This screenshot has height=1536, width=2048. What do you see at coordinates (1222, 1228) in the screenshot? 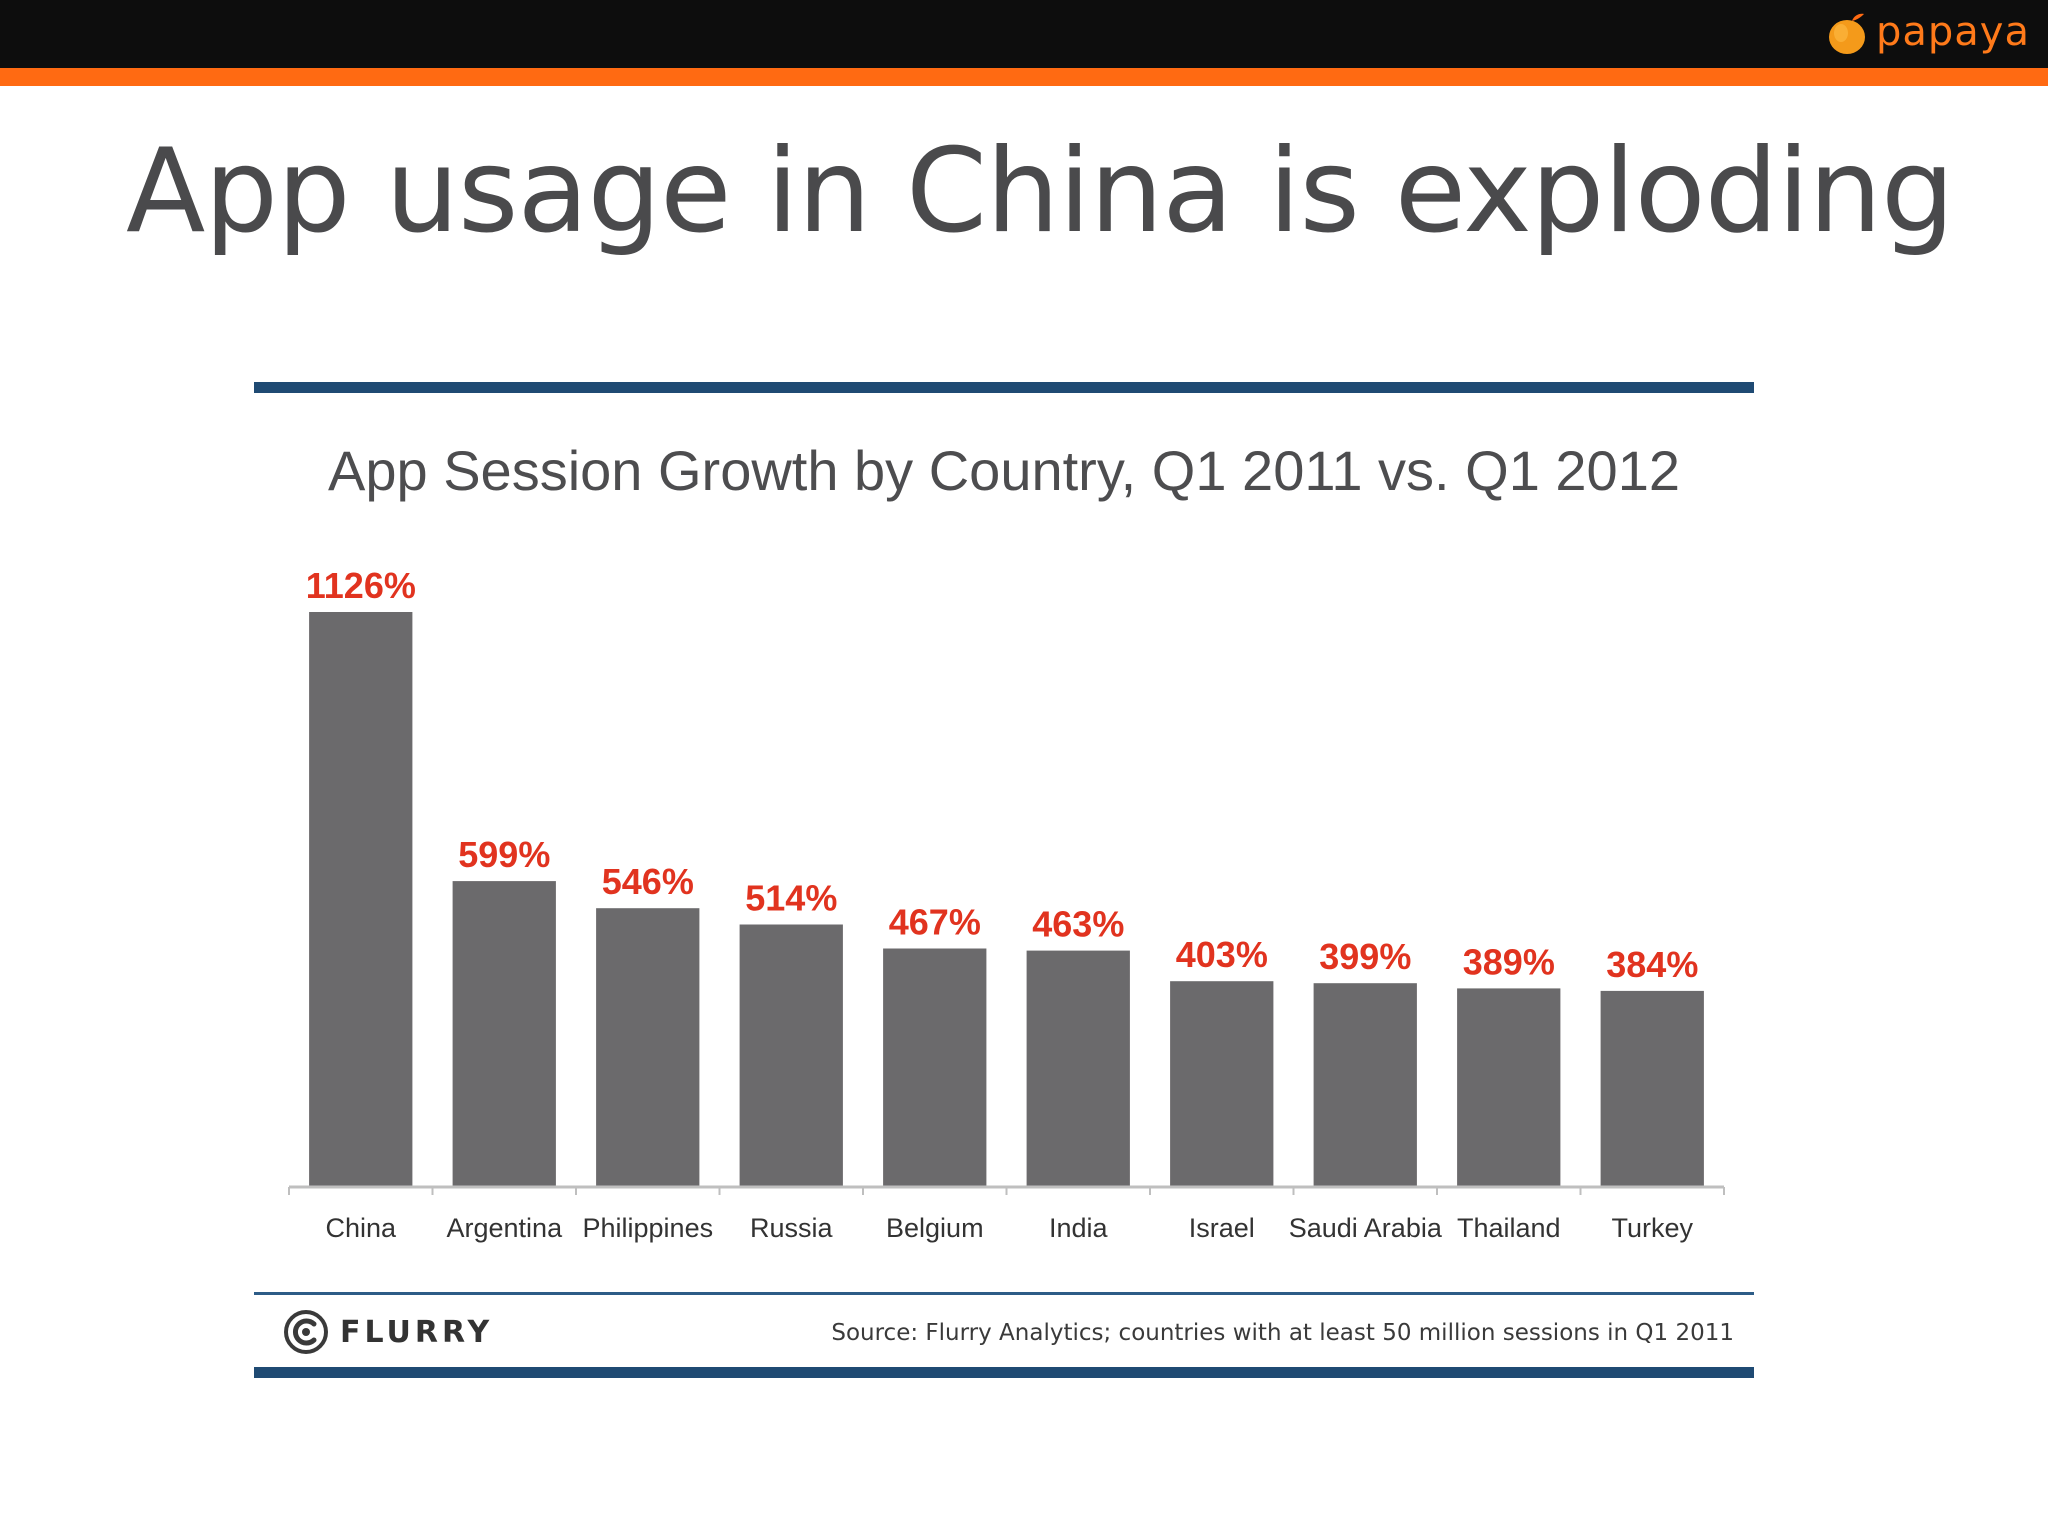
I see `x-tick-label: Israel` at bounding box center [1222, 1228].